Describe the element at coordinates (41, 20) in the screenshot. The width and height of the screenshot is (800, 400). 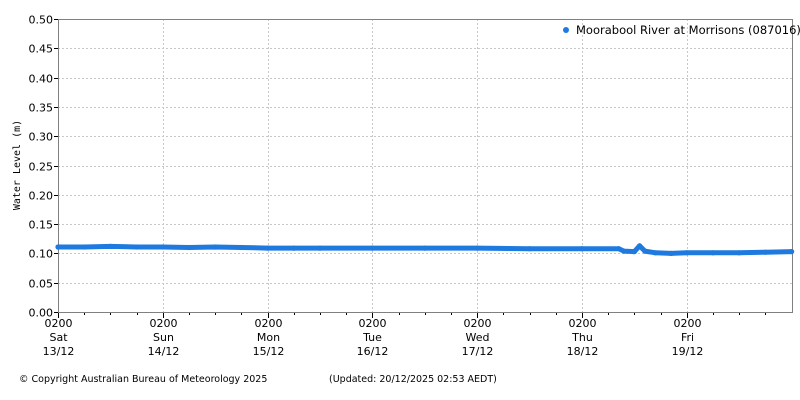
I see `y-tick-label: 0.50` at that location.